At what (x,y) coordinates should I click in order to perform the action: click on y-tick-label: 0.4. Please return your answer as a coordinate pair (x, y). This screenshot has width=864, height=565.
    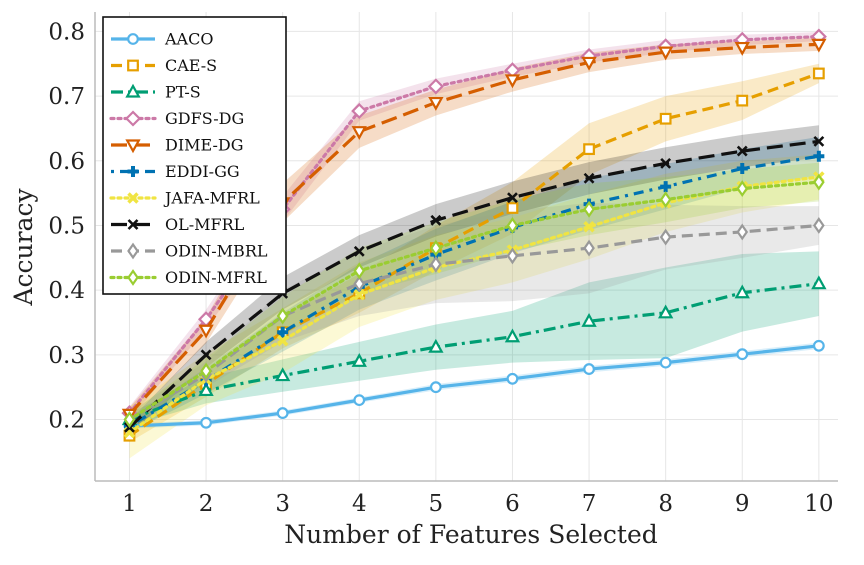
    Looking at the image, I should click on (66, 291).